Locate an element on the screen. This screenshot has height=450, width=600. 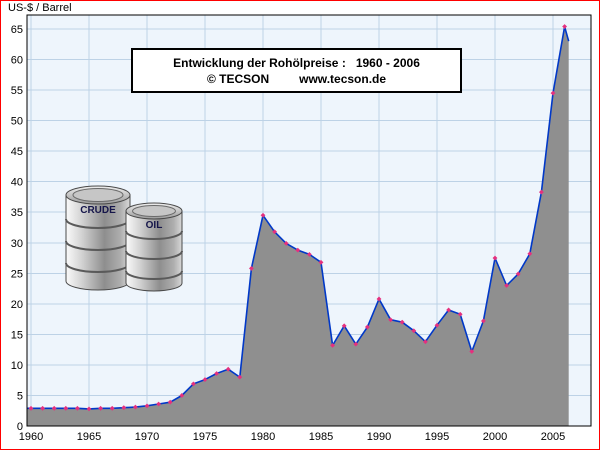
svg-text: 65 is located at coordinates (17, 30).